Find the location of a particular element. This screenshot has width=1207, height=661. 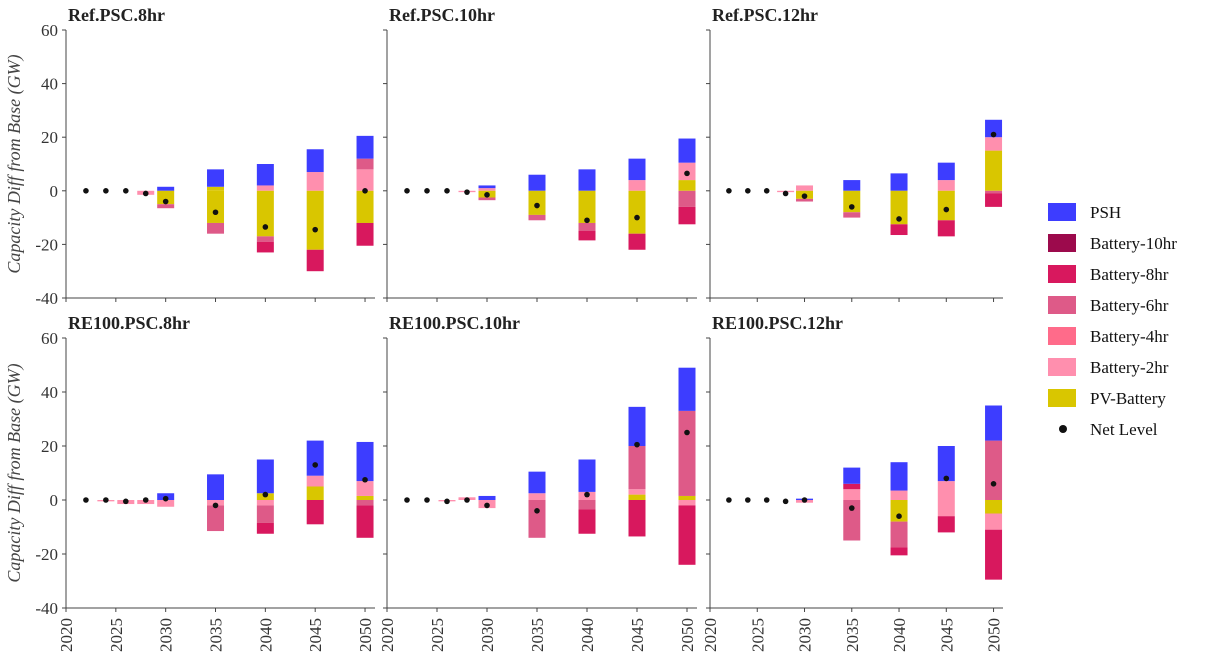

panel-title: Ref.PSC.10hr is located at coordinates (442, 15).